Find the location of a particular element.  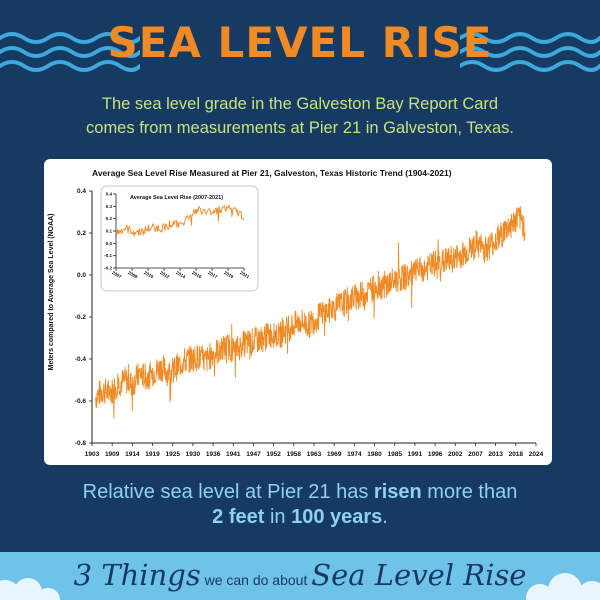

y-tick-label: -0.6 is located at coordinates (81, 401).